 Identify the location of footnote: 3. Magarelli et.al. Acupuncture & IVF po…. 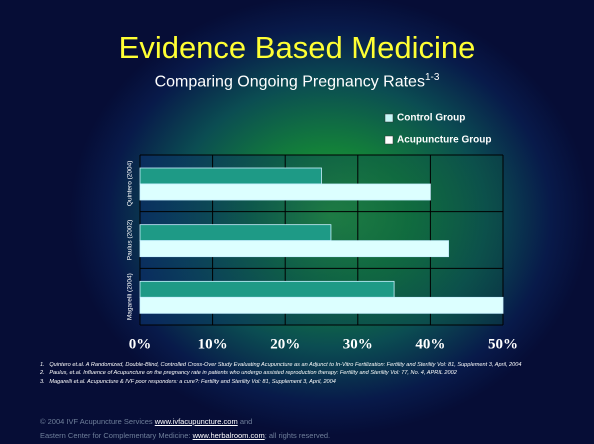
(188, 381).